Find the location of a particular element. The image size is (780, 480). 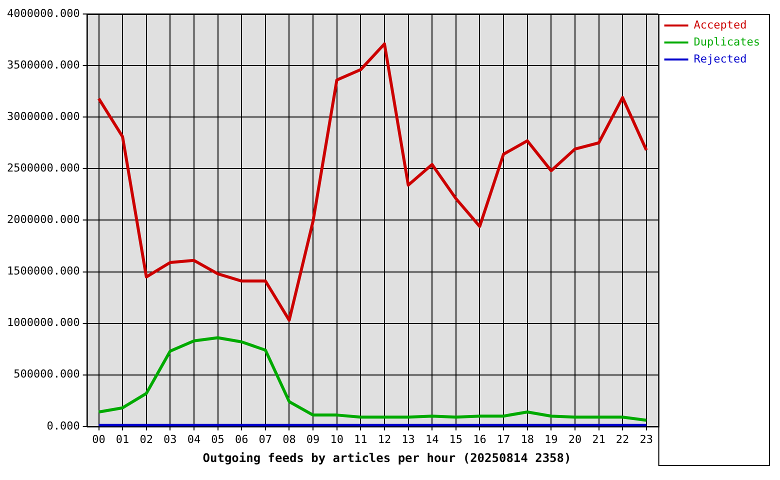

x-tick-label: 03 is located at coordinates (170, 439).